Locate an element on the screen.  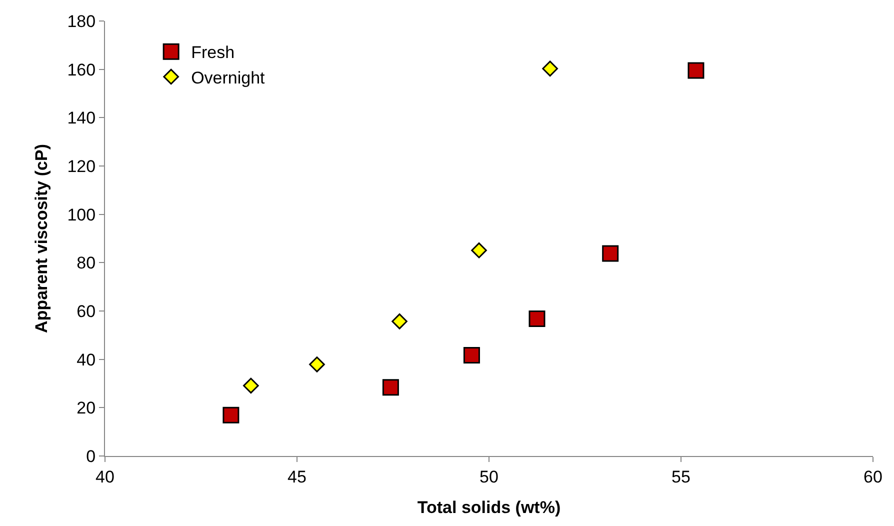
legend-label: Fresh is located at coordinates (213, 52).